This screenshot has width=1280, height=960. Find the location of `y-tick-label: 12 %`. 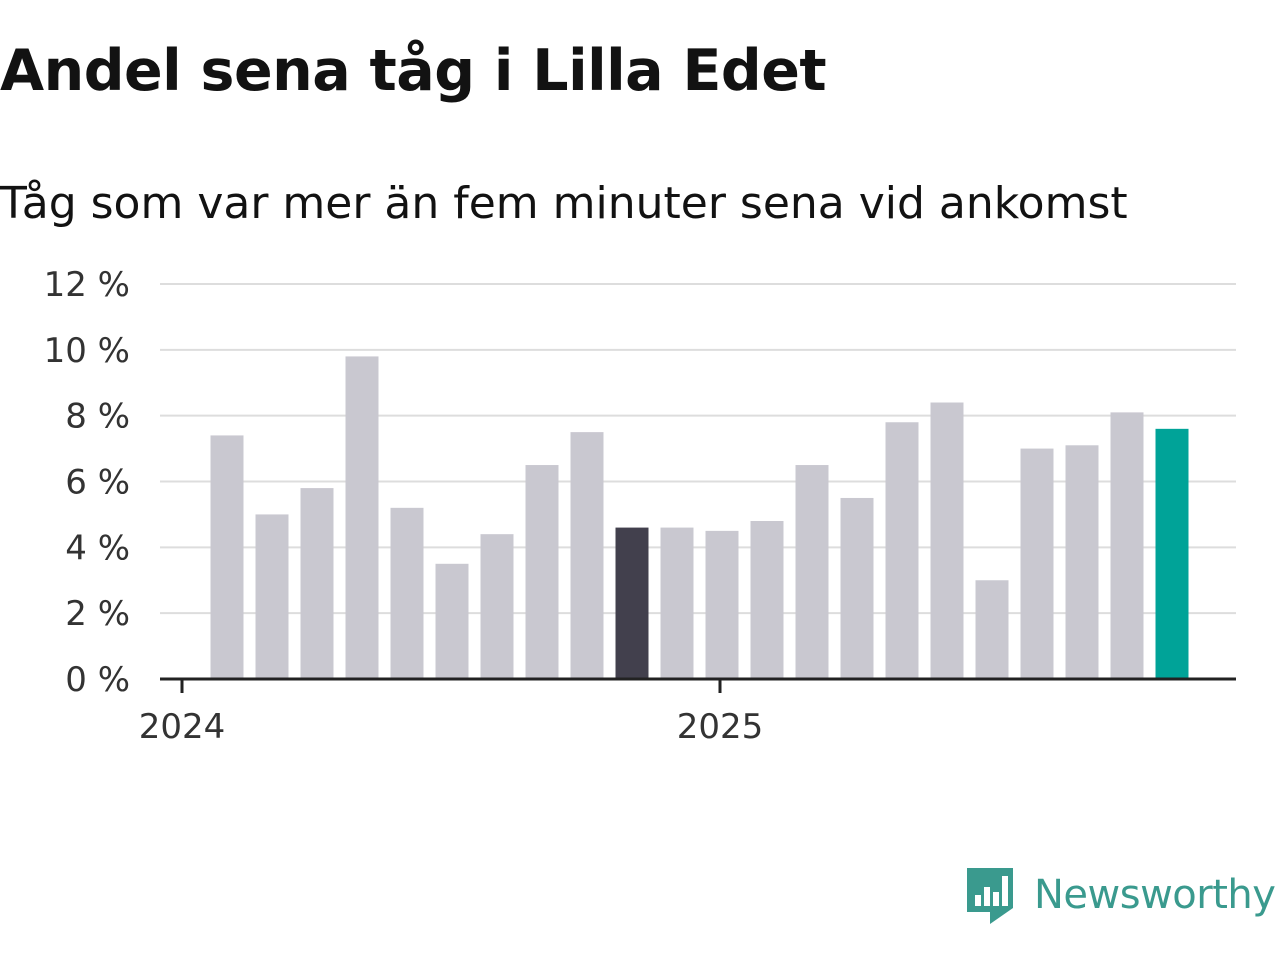

y-tick-label: 12 % is located at coordinates (87, 285).